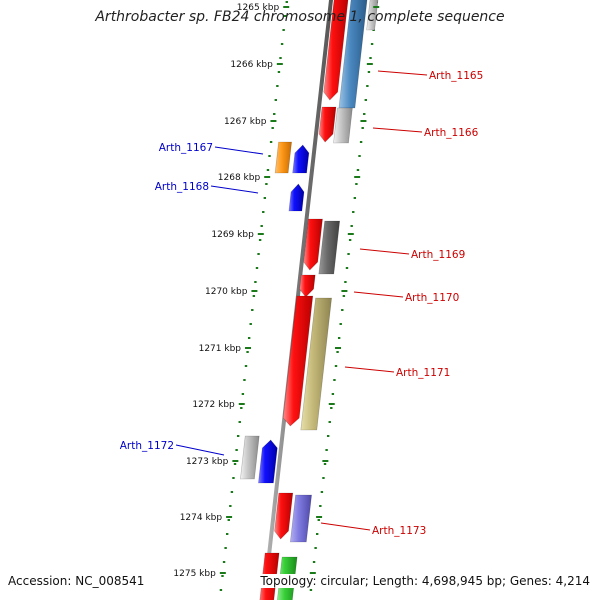 The height and width of the screenshot is (600, 600). Describe the element at coordinates (451, 133) in the screenshot. I see `gene-label-arth-1166: Arth_1166` at that location.